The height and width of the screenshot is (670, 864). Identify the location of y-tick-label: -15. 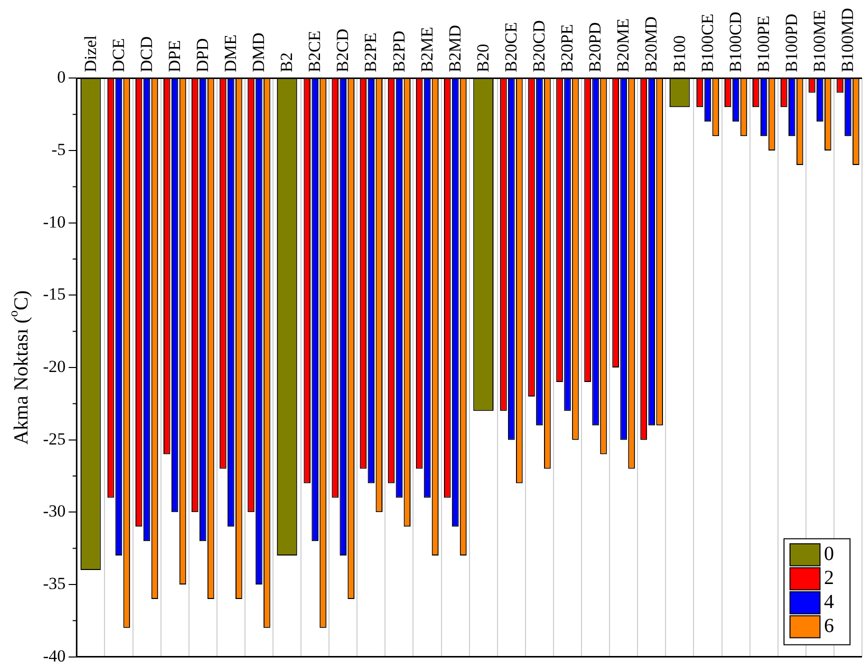
(54, 294).